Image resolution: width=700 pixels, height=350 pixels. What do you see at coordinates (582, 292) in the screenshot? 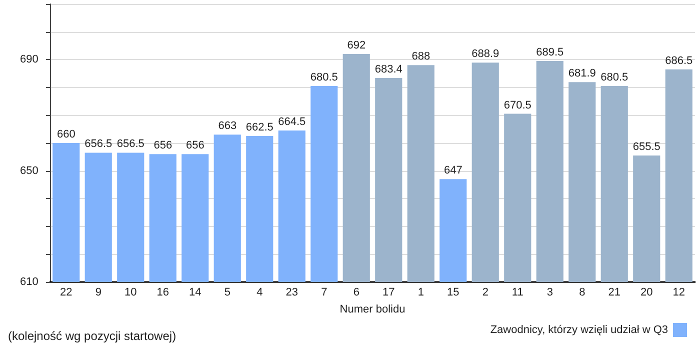
I see `x-tick-label: 8` at bounding box center [582, 292].